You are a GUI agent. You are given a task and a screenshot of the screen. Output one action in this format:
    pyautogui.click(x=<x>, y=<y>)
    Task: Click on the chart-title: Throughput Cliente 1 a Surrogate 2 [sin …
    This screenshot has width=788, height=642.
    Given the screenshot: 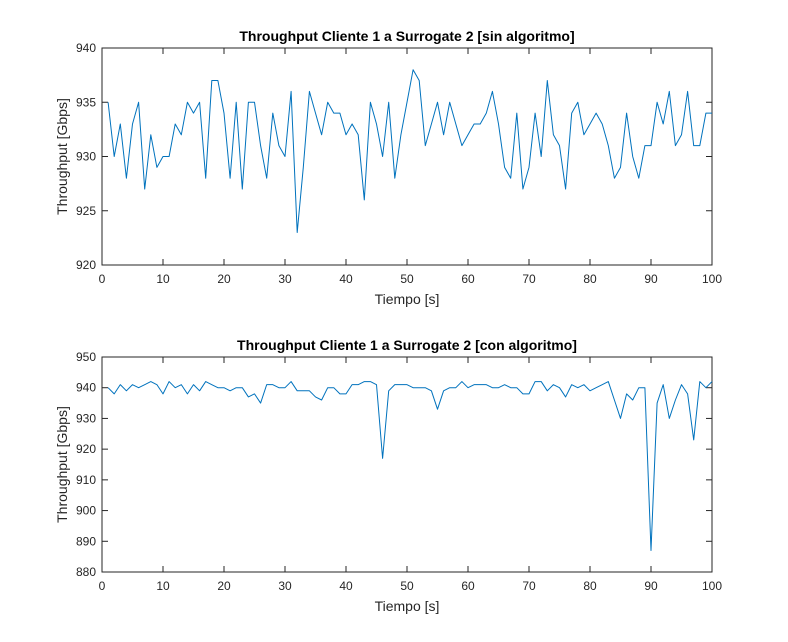 What is the action you would take?
    pyautogui.click(x=406, y=36)
    